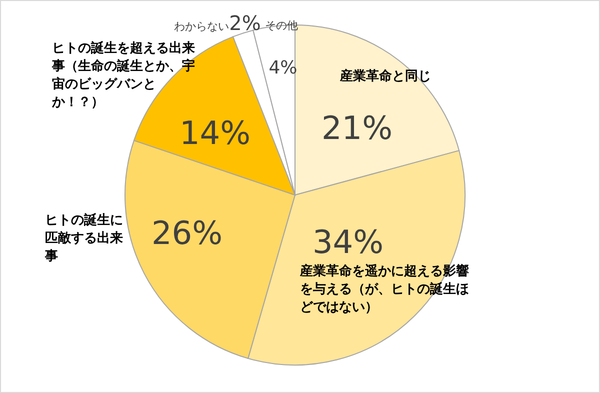  Describe the element at coordinates (201, 26) in the screenshot. I see `slice-label: わからない` at that location.